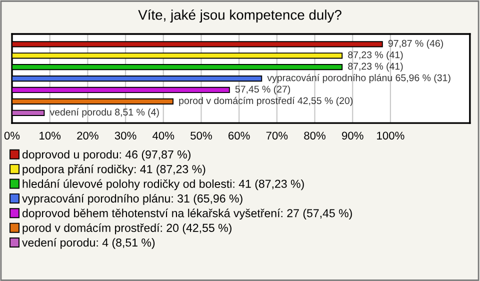  Describe the element at coordinates (353, 136) in the screenshot. I see `x-tick-label: 90%` at that location.